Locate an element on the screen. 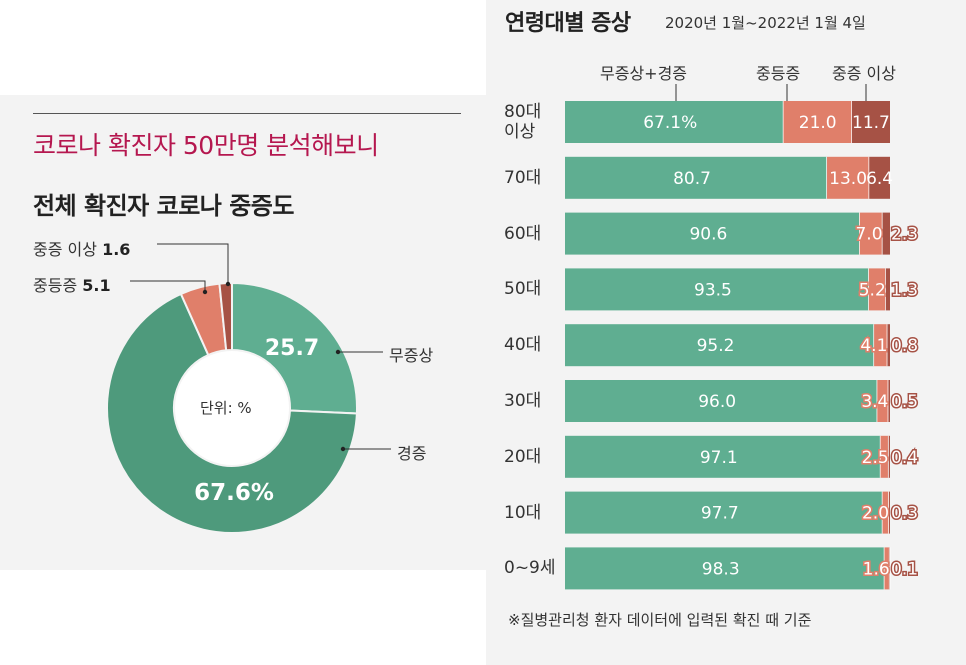 The width and height of the screenshot is (966, 665). category-label-line: 70대 is located at coordinates (523, 177).